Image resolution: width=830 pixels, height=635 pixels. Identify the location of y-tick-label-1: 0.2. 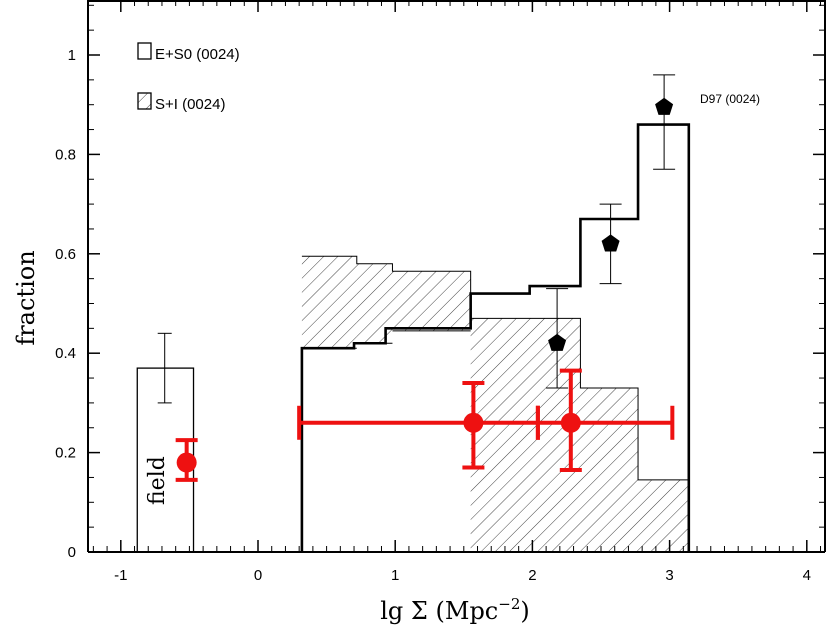
(65, 453).